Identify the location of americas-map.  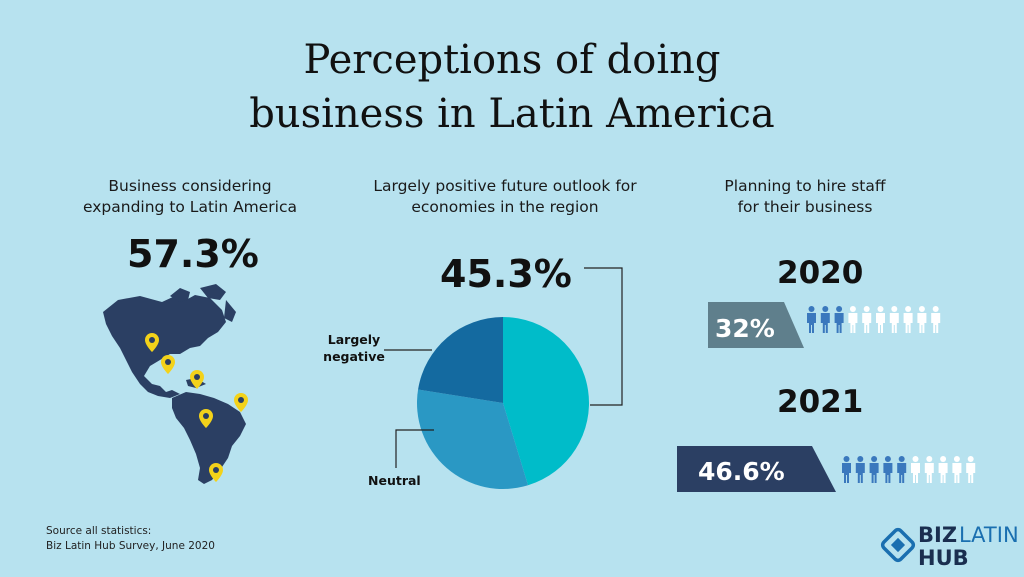
(174, 384).